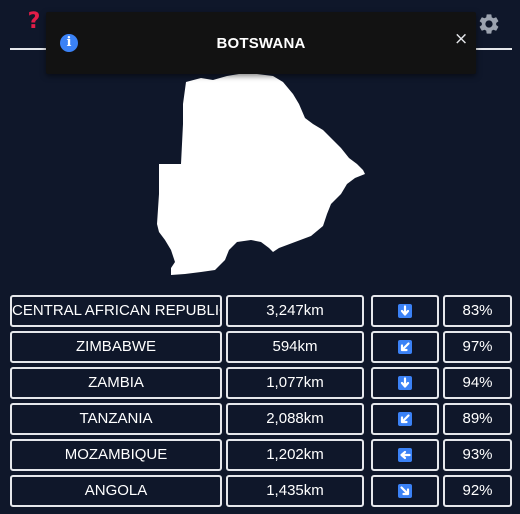  What do you see at coordinates (116, 383) in the screenshot?
I see `guess-country-name: ZAMBIA` at bounding box center [116, 383].